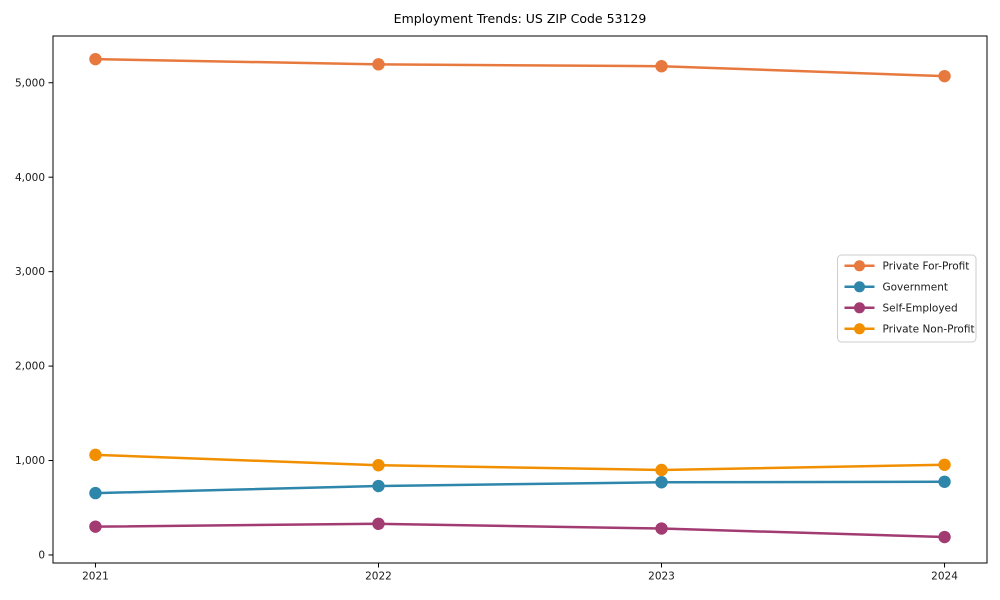 The width and height of the screenshot is (1000, 600). I want to click on series-line-government, so click(520, 487).